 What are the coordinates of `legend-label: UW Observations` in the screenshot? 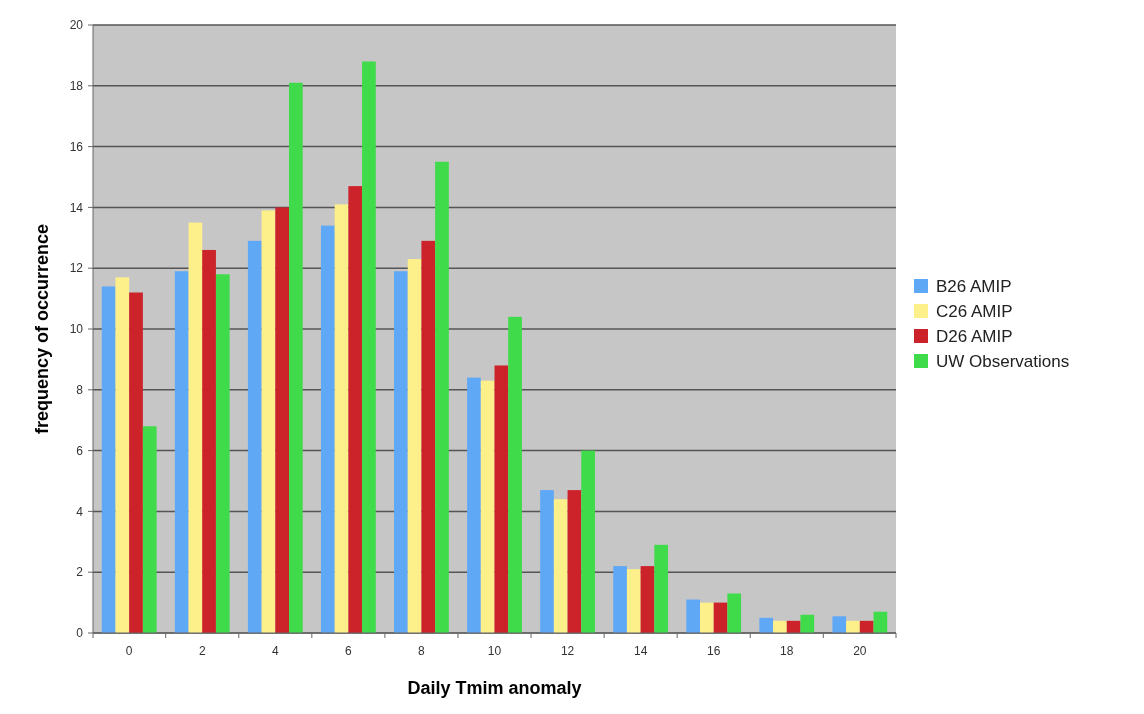 It's located at (1003, 361).